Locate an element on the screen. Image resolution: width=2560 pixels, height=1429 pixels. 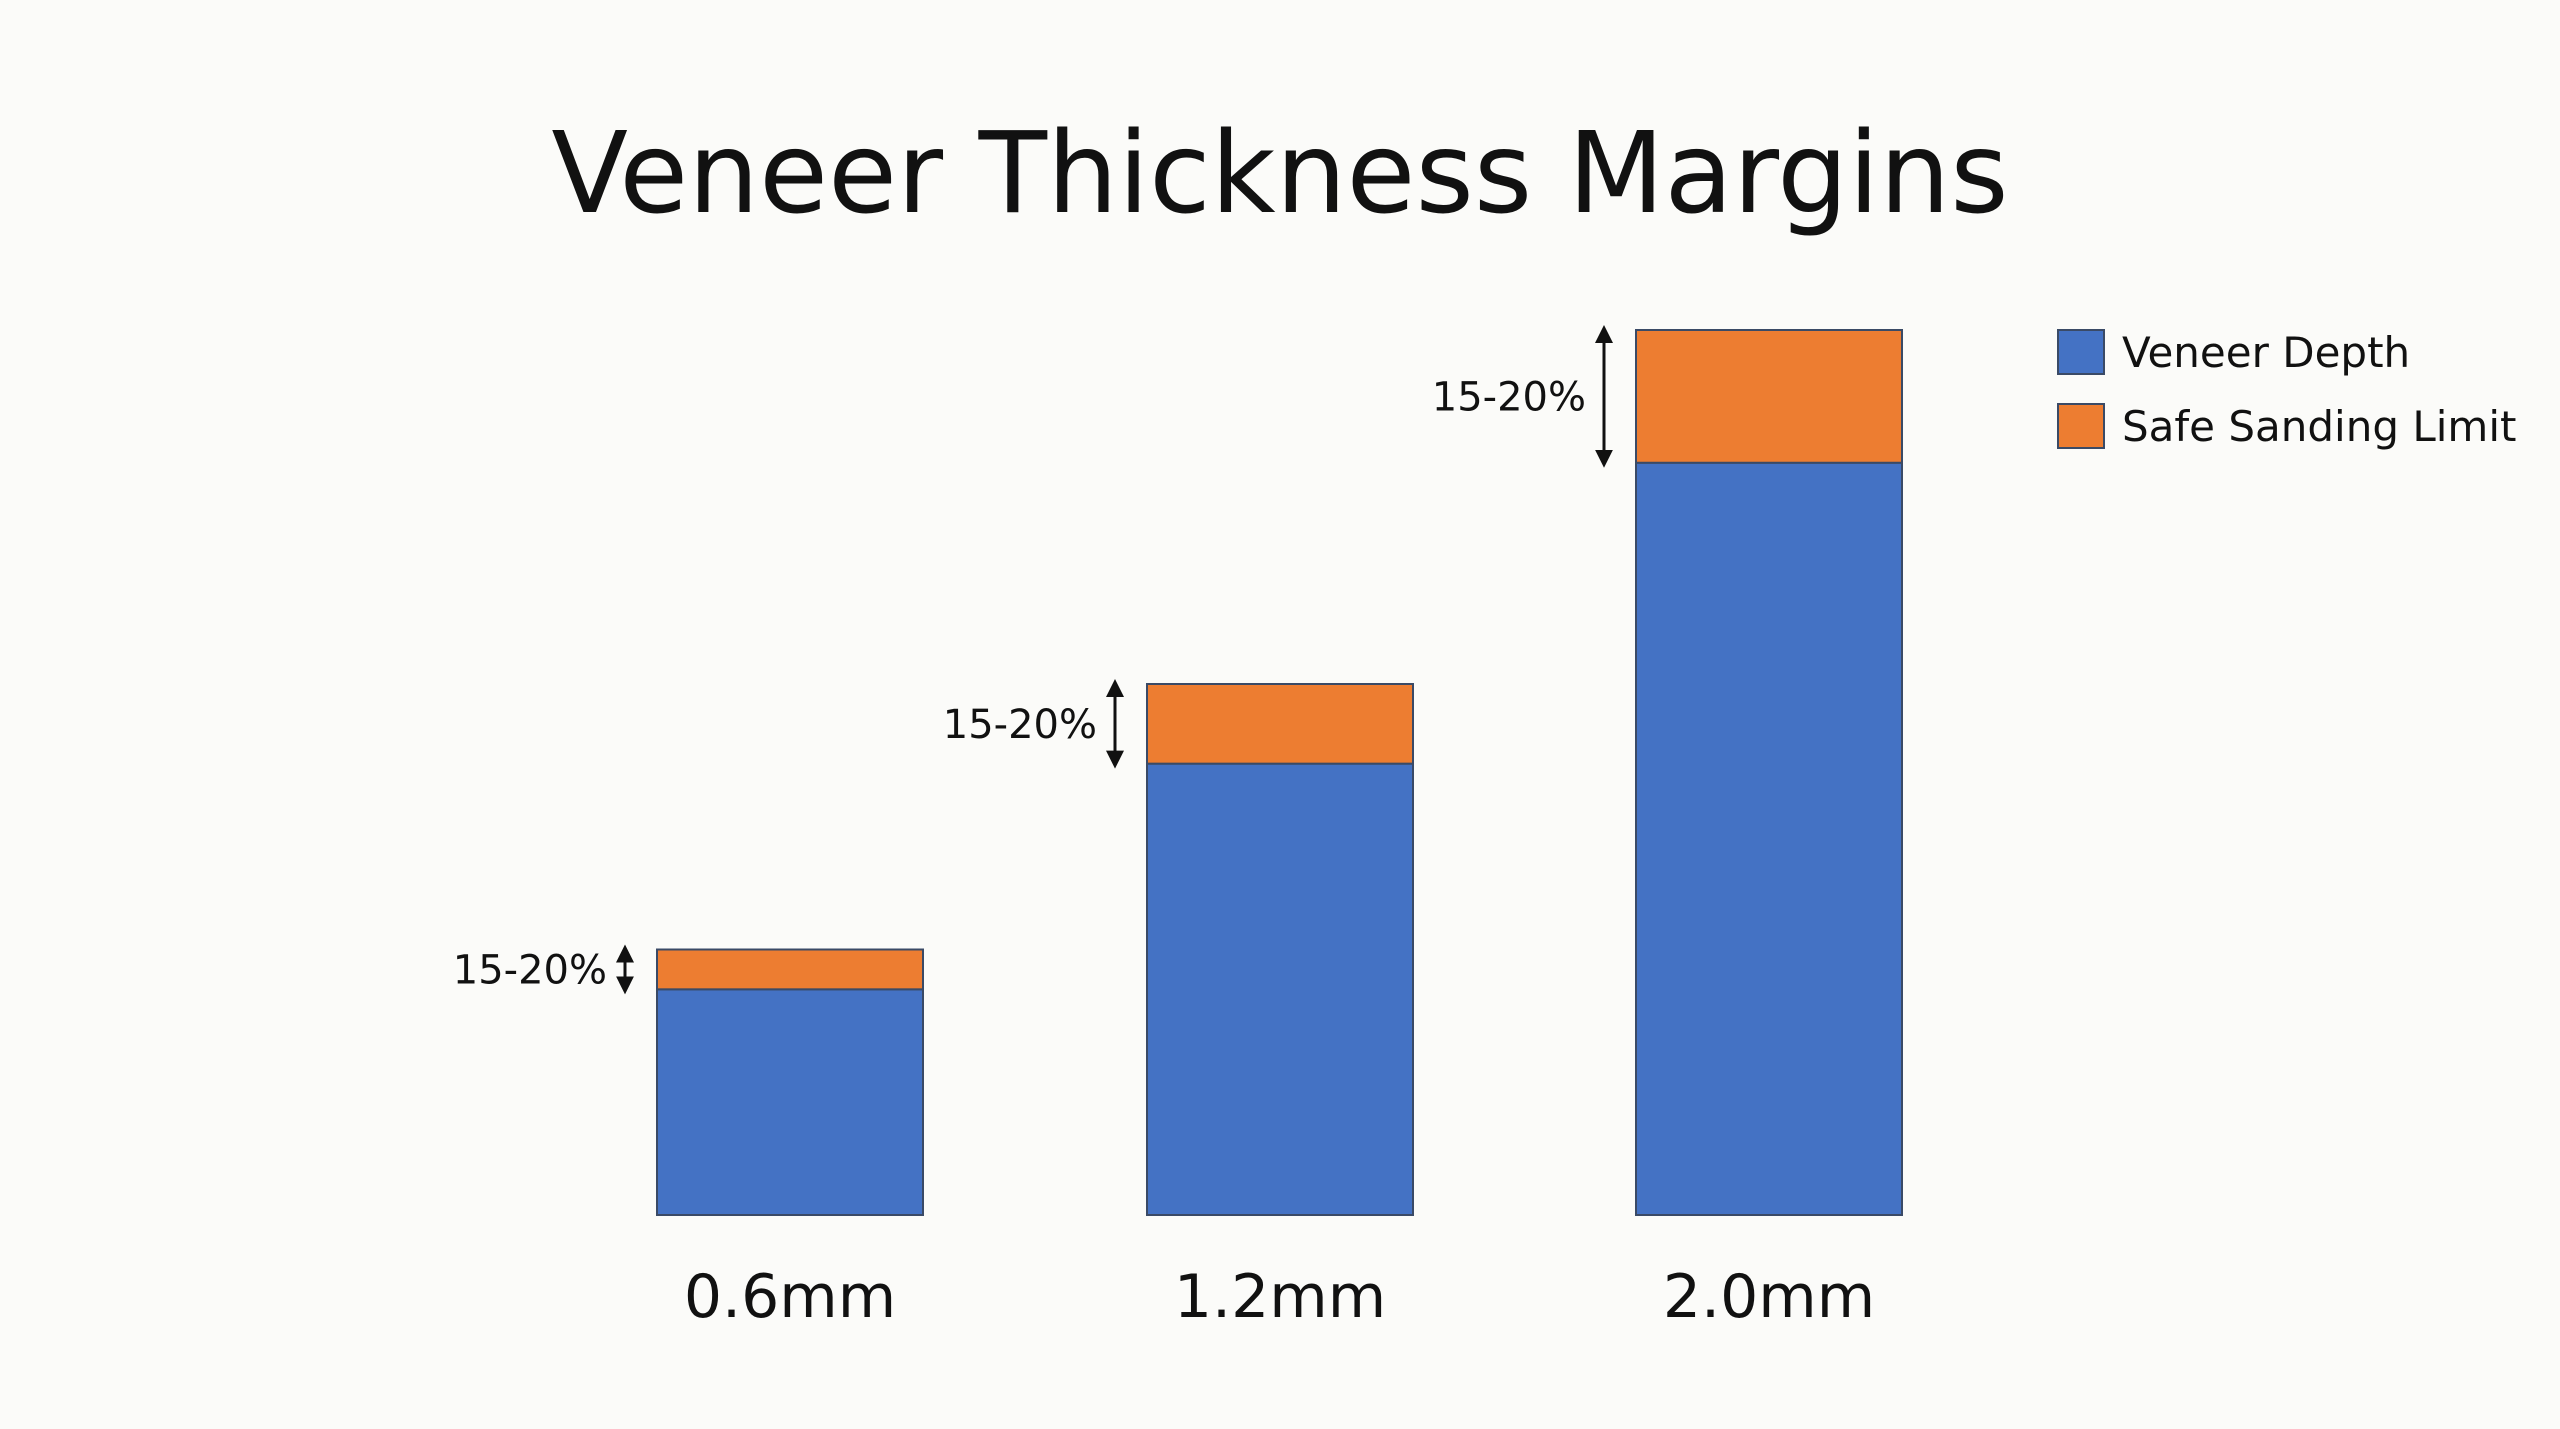
chart-title: Veneer Thickness Margins is located at coordinates (1279, 174).